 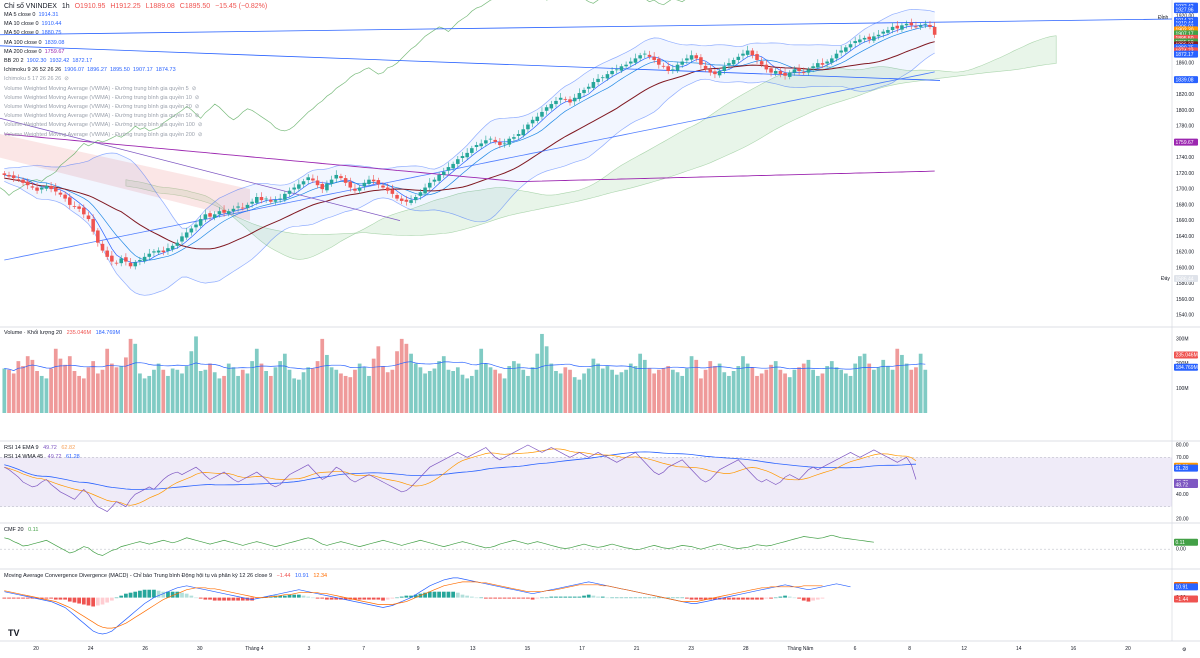 What do you see at coordinates (413, 605) in the screenshot?
I see `macd-signal-line` at bounding box center [413, 605].